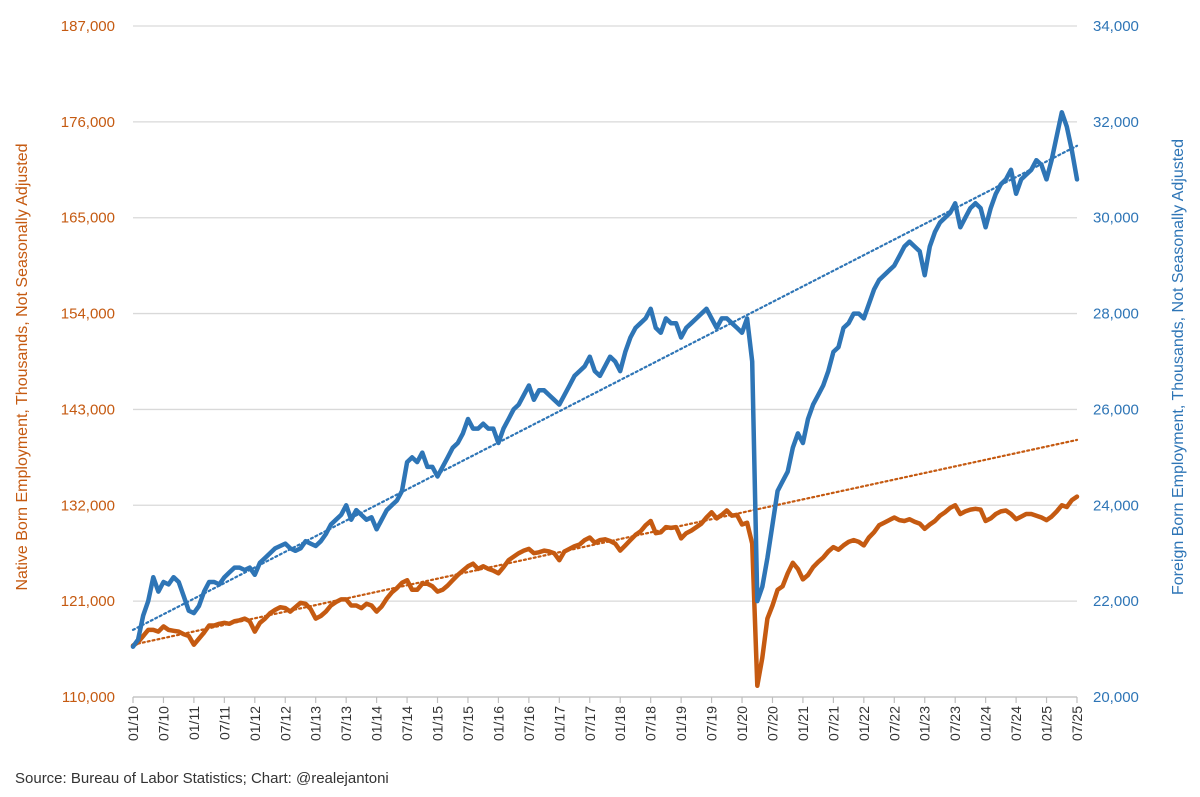 The image size is (1200, 797). I want to click on x-tick-label: 07/19, so click(712, 723).